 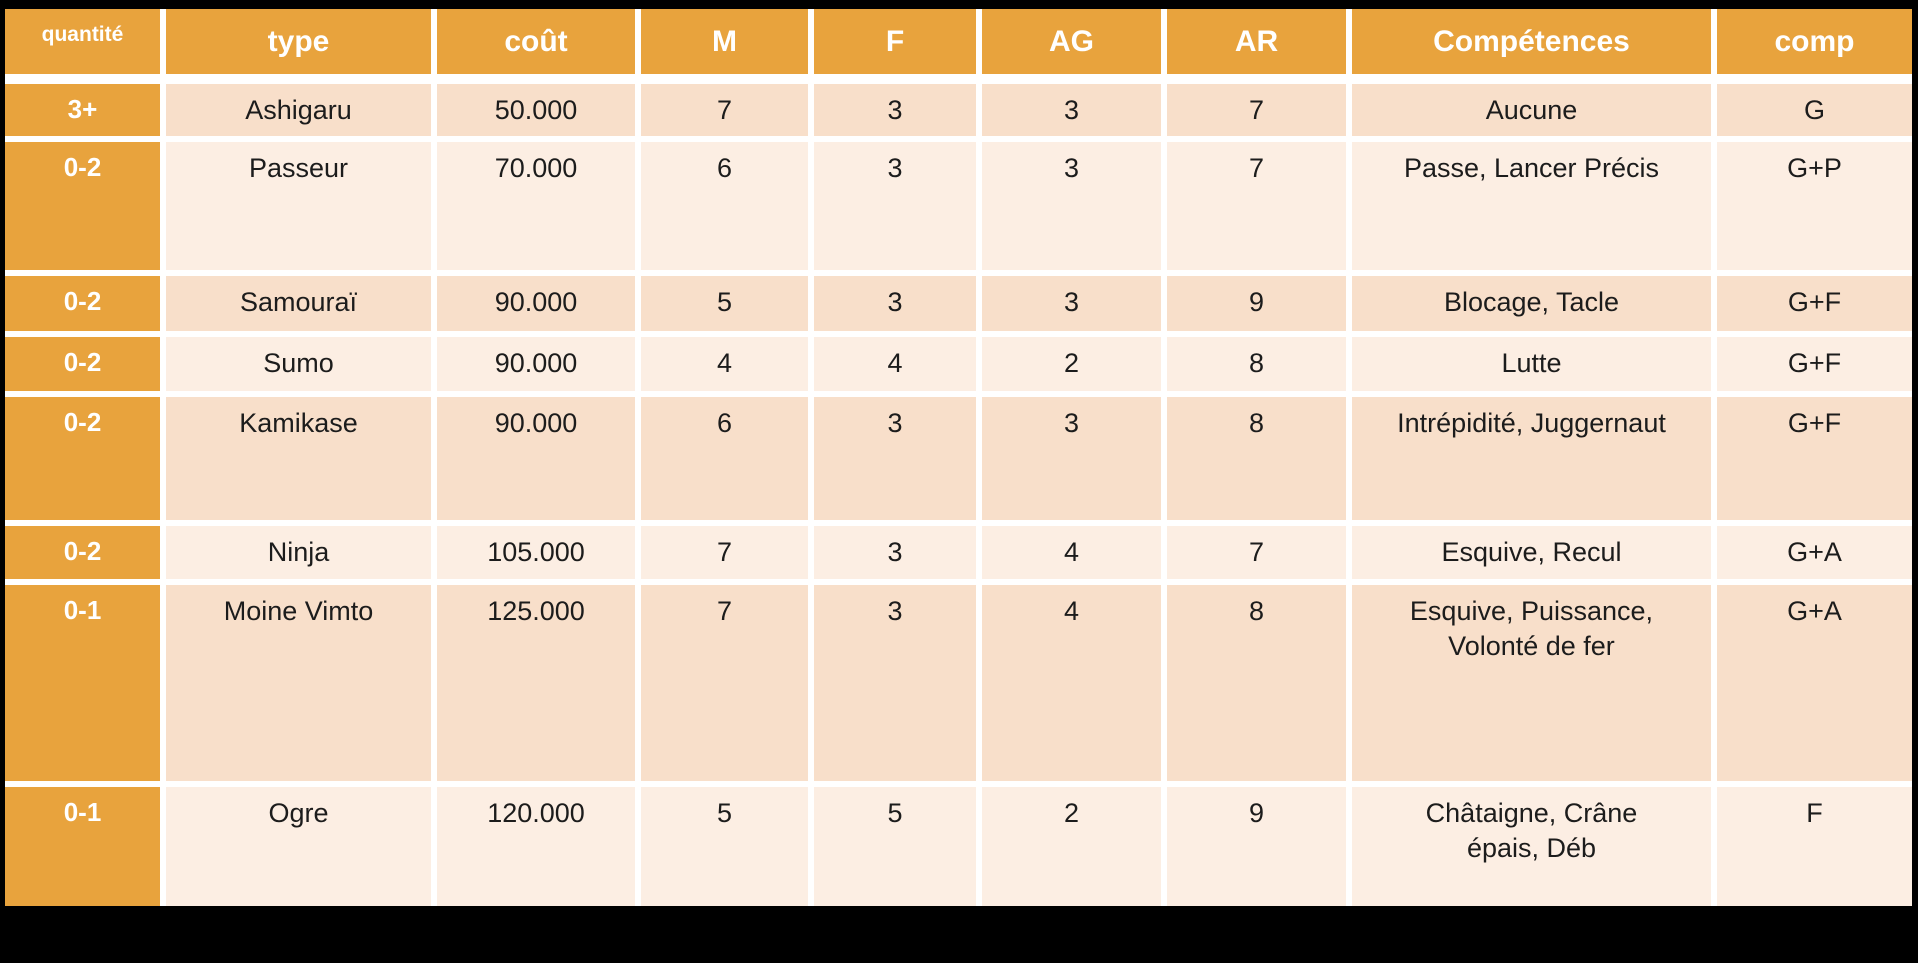 I want to click on table-row-ashigaru: 3+ Ashigaru 50.000 7 3 3 7 Aucune G, so click(x=958, y=109).